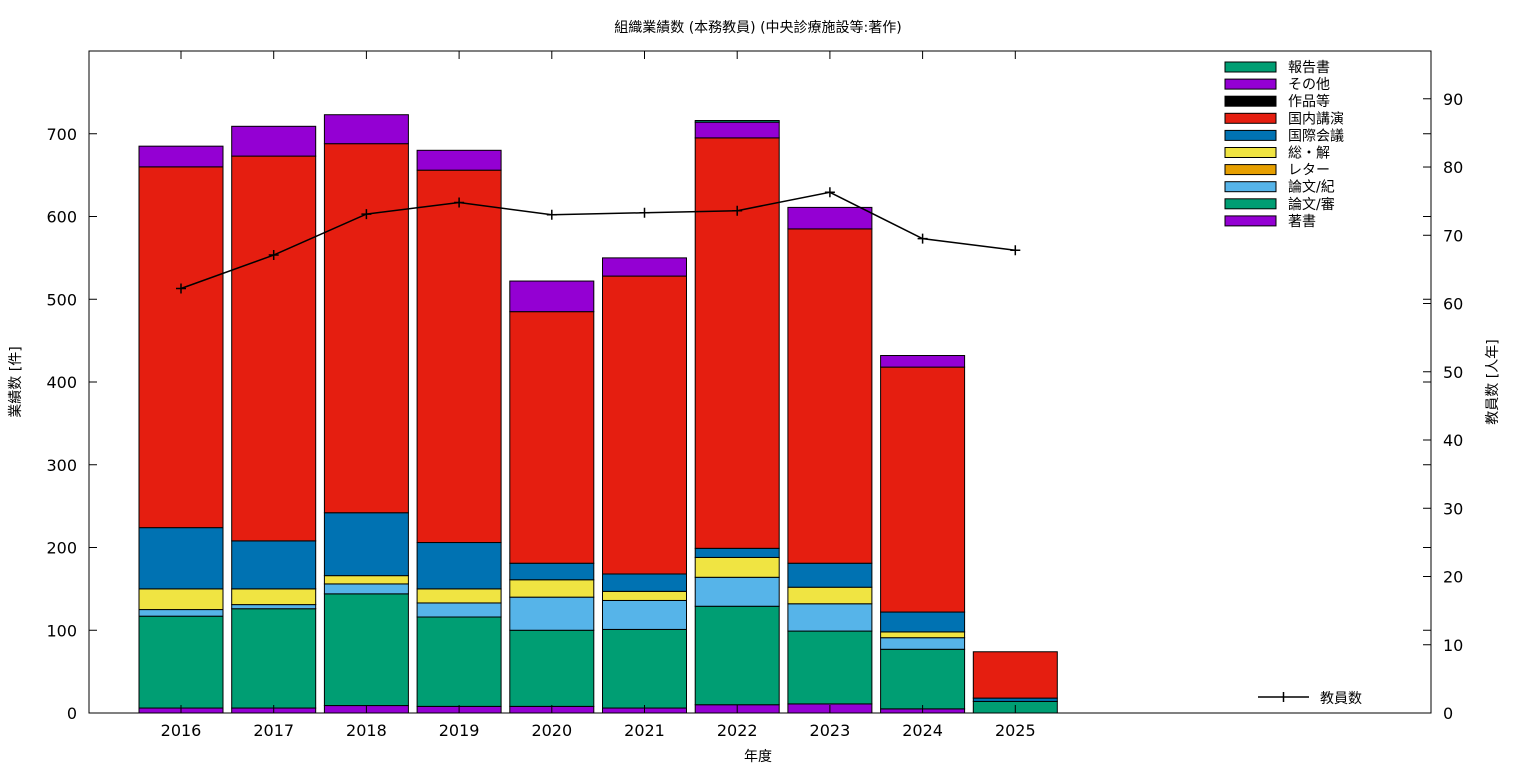  I want to click on y2-tick-label: 0, so click(1448, 713).